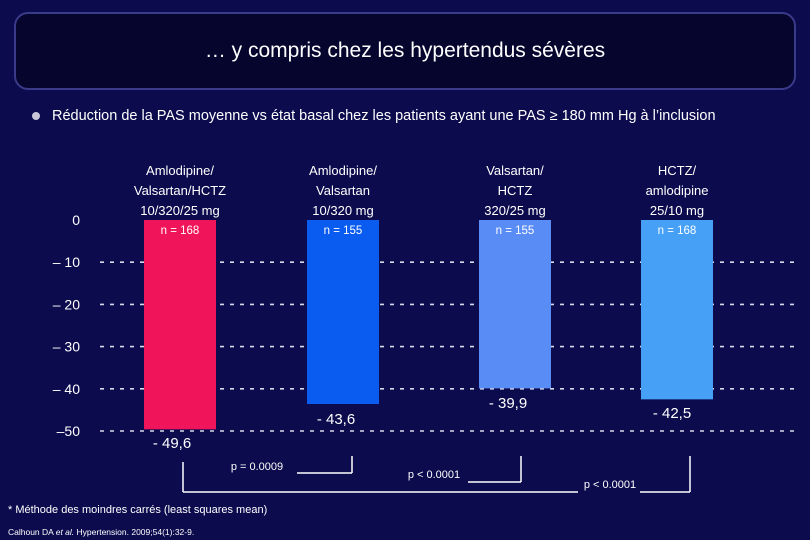 This screenshot has height=540, width=810. Describe the element at coordinates (134, 532) in the screenshot. I see `citation-suffix: Hypertension. 2009;54(1):32-9.` at that location.